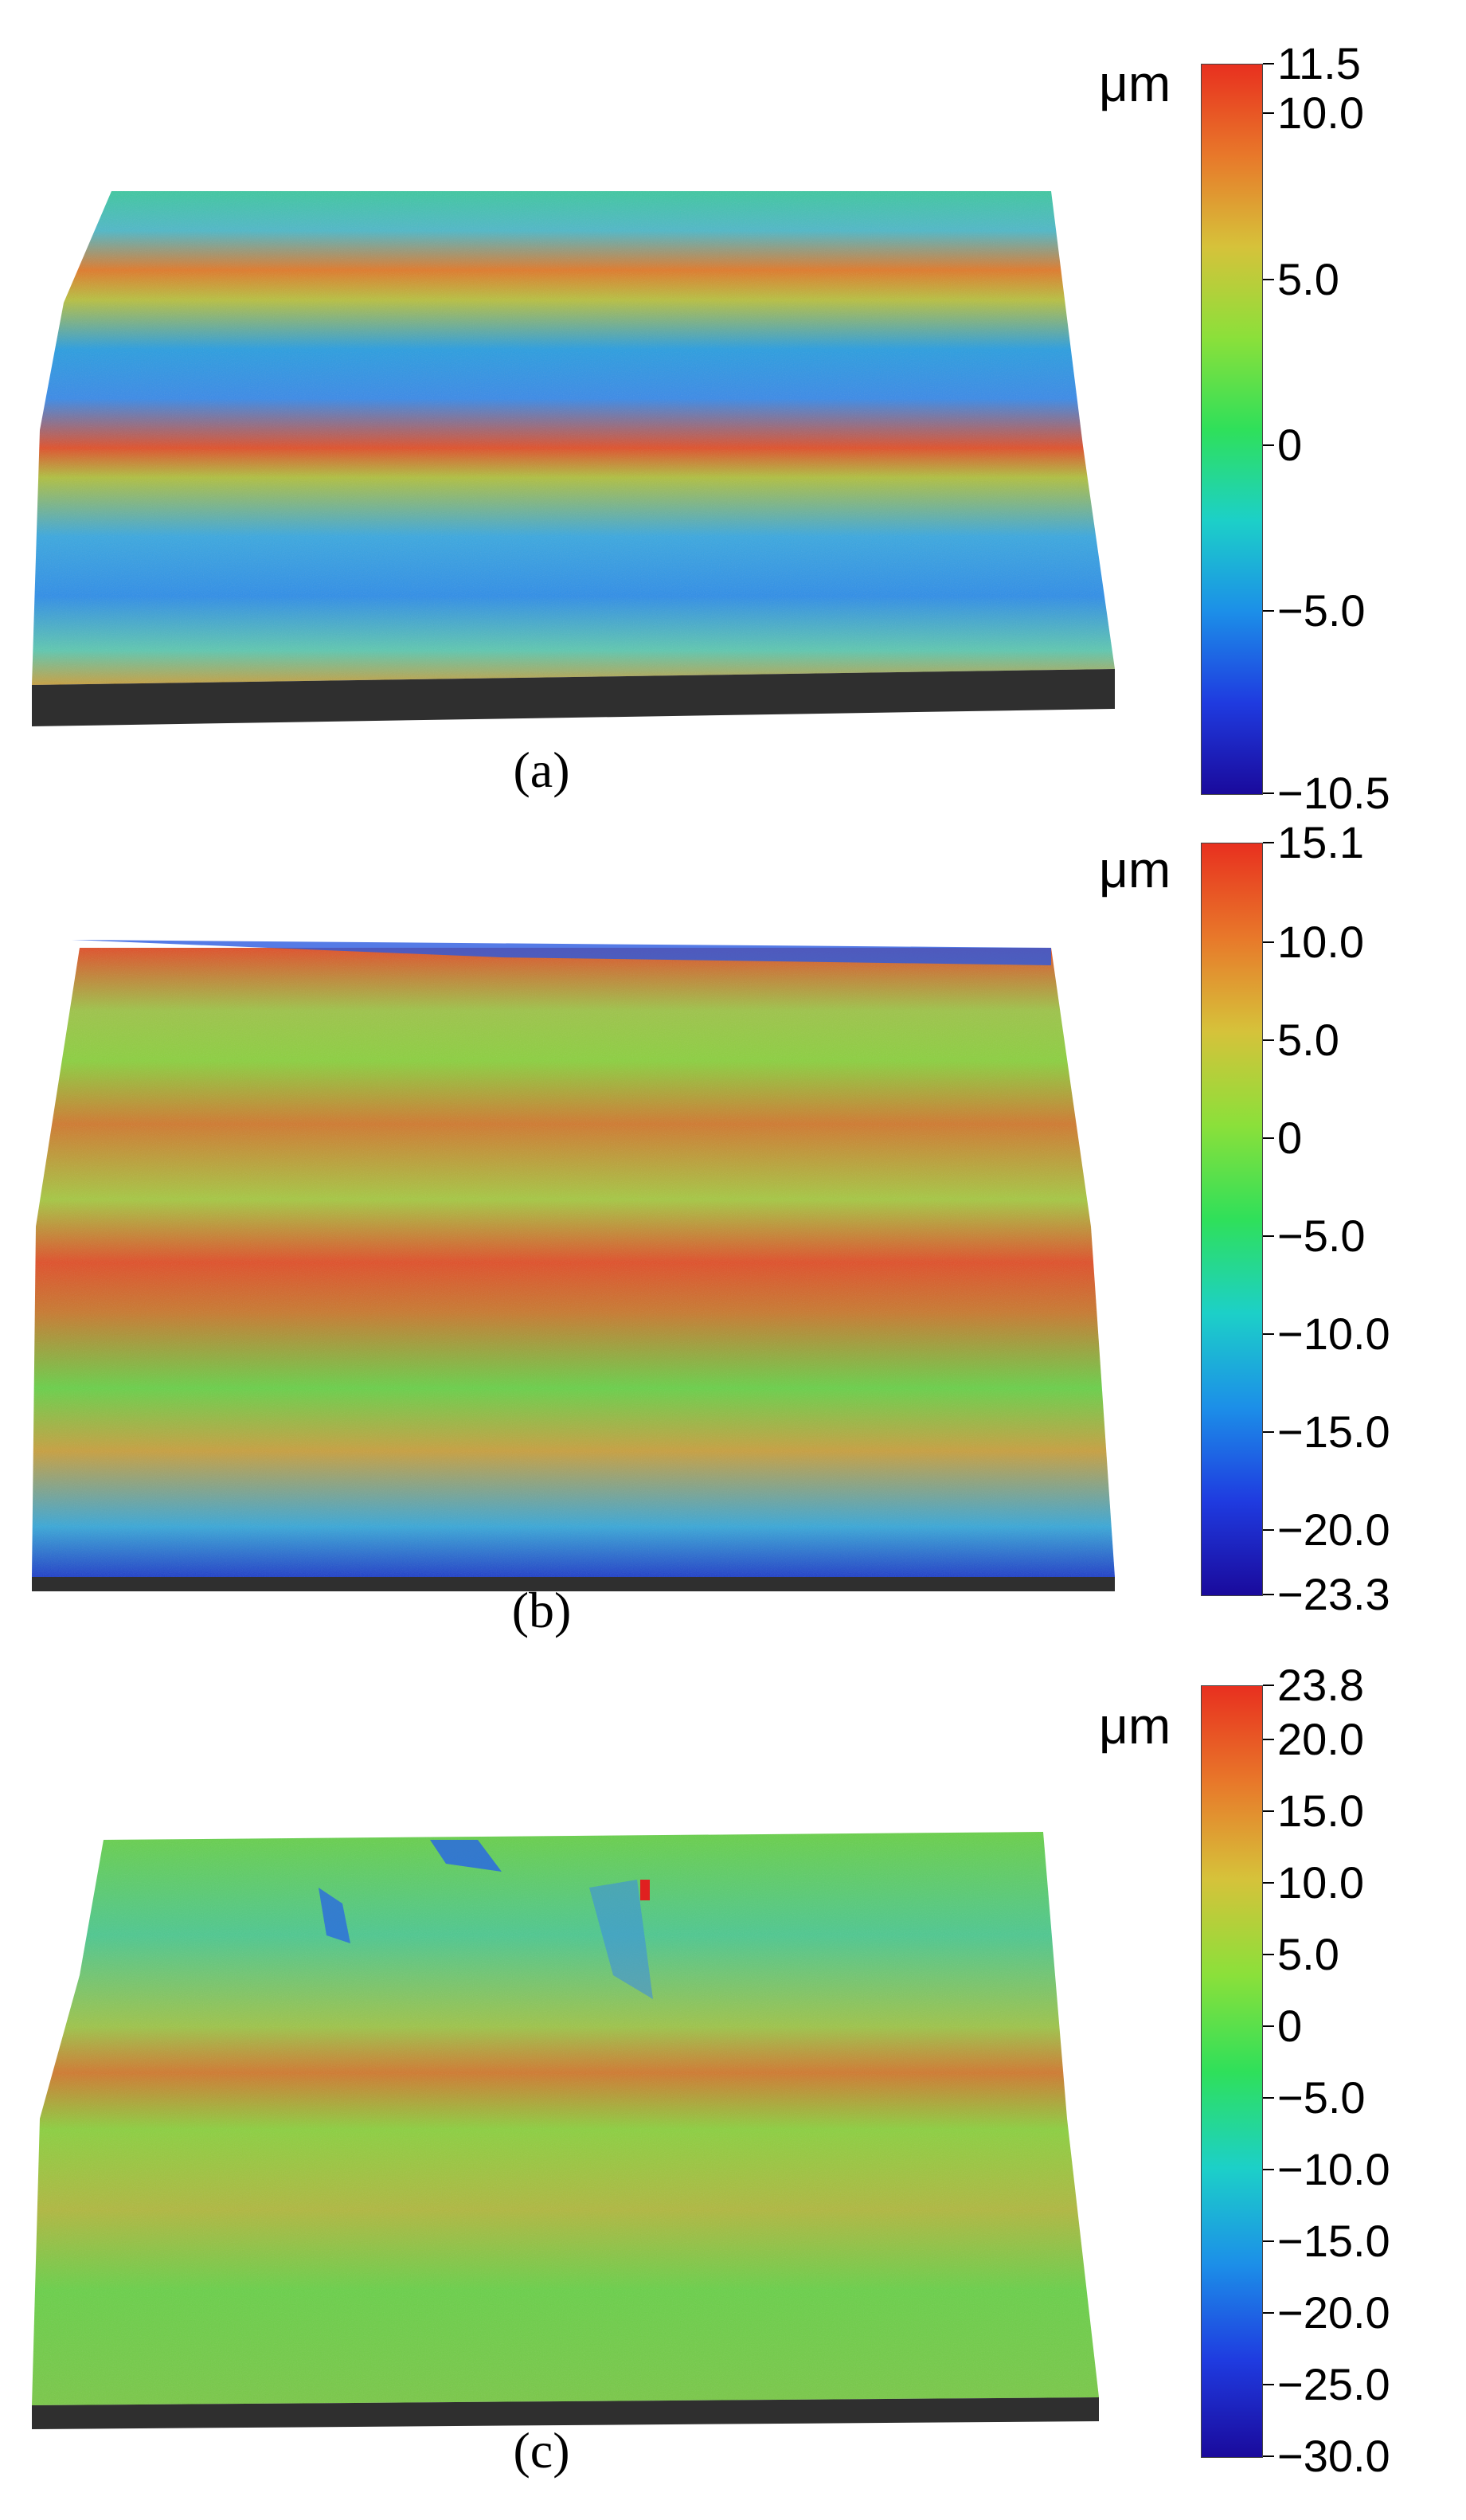 The width and height of the screenshot is (1466, 2520). I want to click on unit-label-a: μm, so click(1135, 83).